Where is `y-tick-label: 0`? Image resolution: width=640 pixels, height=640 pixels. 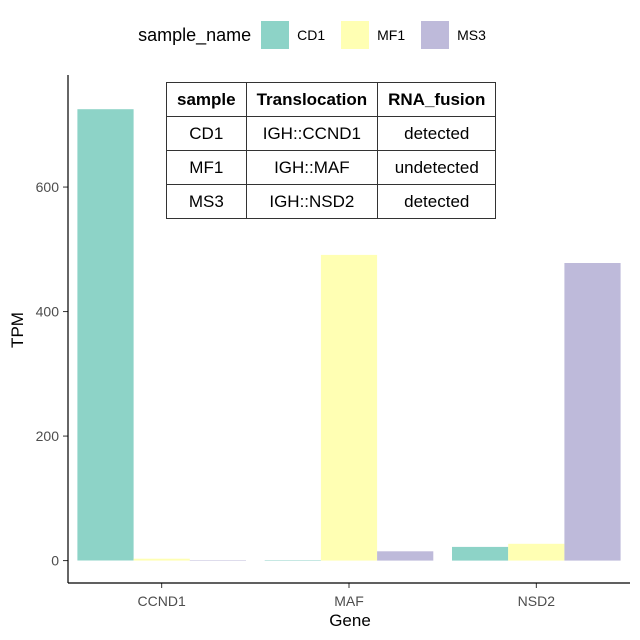
y-tick-label: 0 is located at coordinates (55, 561).